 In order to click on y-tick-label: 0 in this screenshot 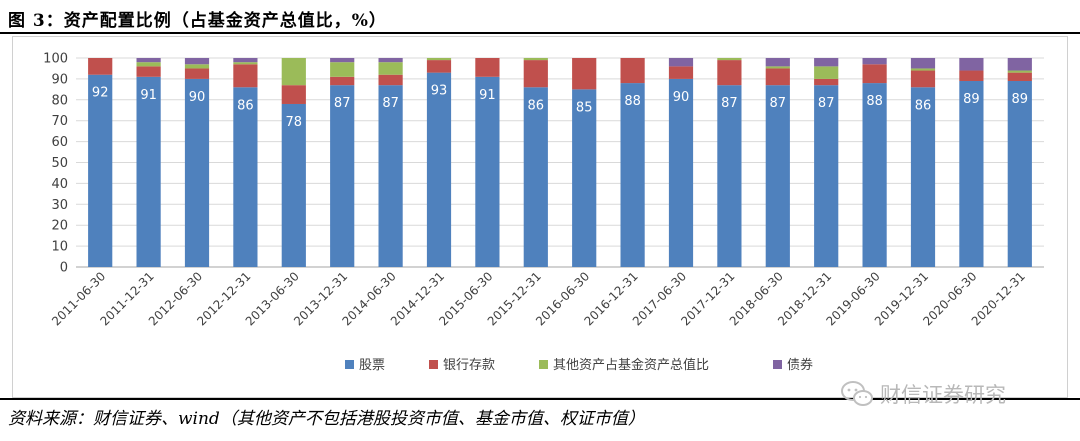, I will do `click(64, 268)`.